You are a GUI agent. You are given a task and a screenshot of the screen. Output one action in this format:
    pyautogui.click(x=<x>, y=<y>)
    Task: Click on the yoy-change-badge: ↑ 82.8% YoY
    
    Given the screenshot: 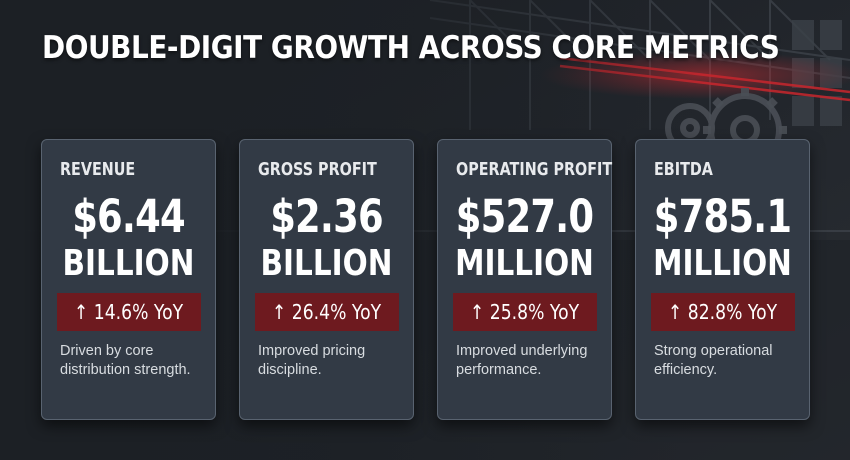 What is the action you would take?
    pyautogui.click(x=723, y=312)
    